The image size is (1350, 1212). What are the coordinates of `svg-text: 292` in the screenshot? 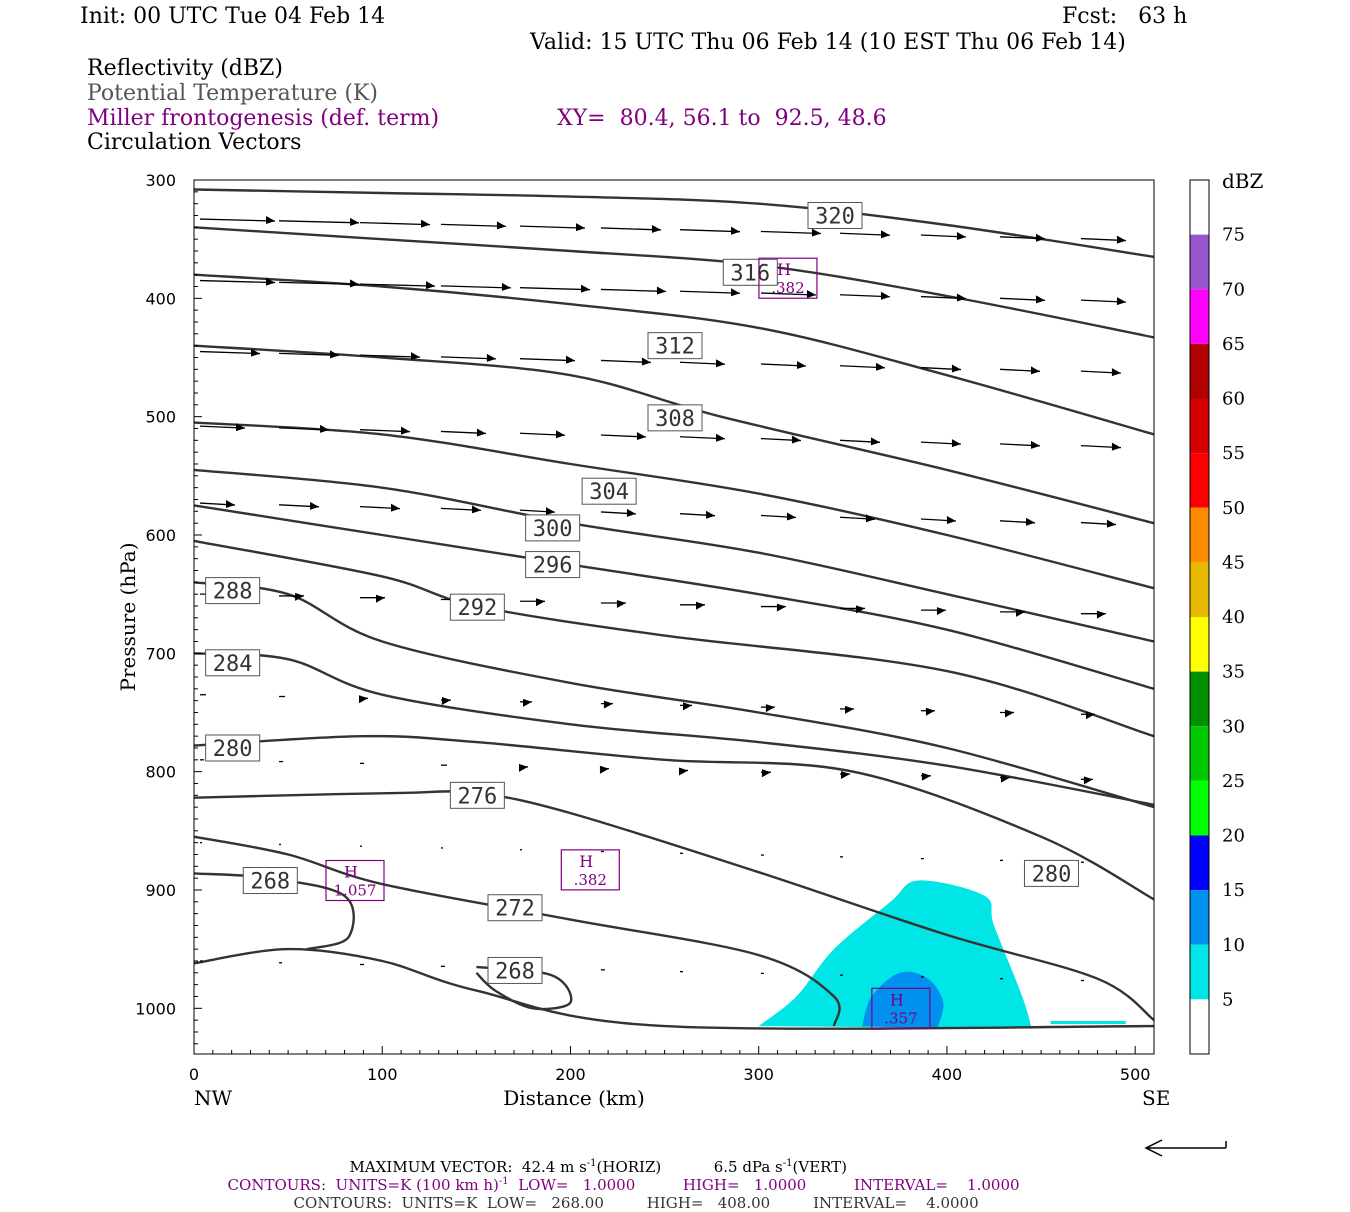 It's located at (477, 608).